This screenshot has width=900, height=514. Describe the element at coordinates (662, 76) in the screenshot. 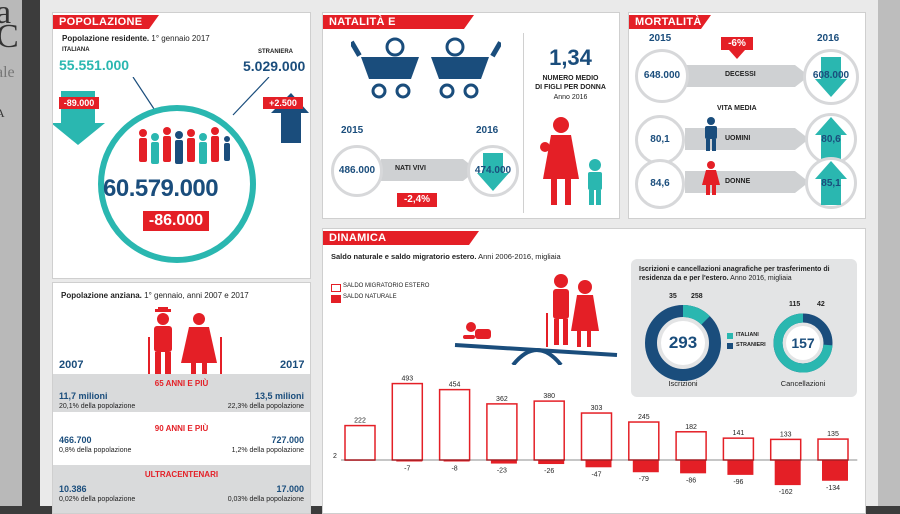

I see `deaths-a-circle` at that location.